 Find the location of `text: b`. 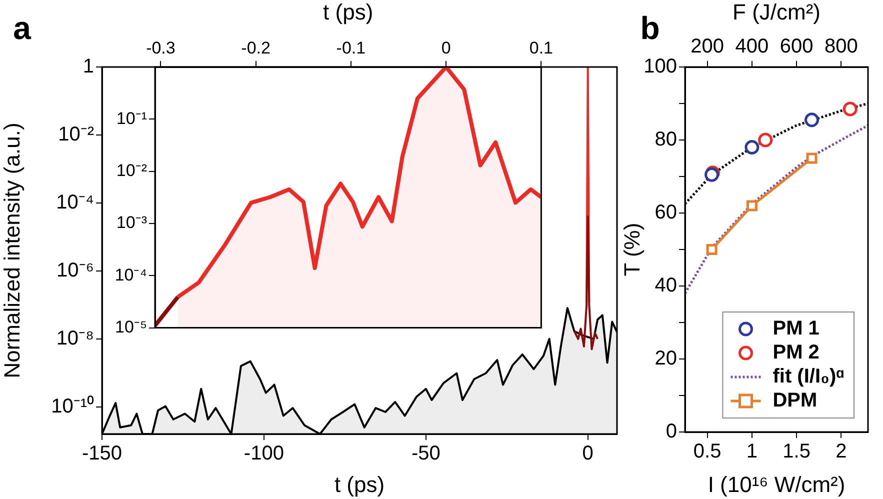

text: b is located at coordinates (650, 28).